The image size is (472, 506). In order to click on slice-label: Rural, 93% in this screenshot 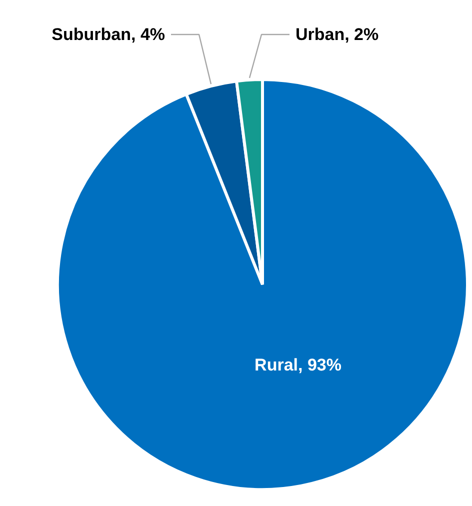, I will do `click(298, 365)`.